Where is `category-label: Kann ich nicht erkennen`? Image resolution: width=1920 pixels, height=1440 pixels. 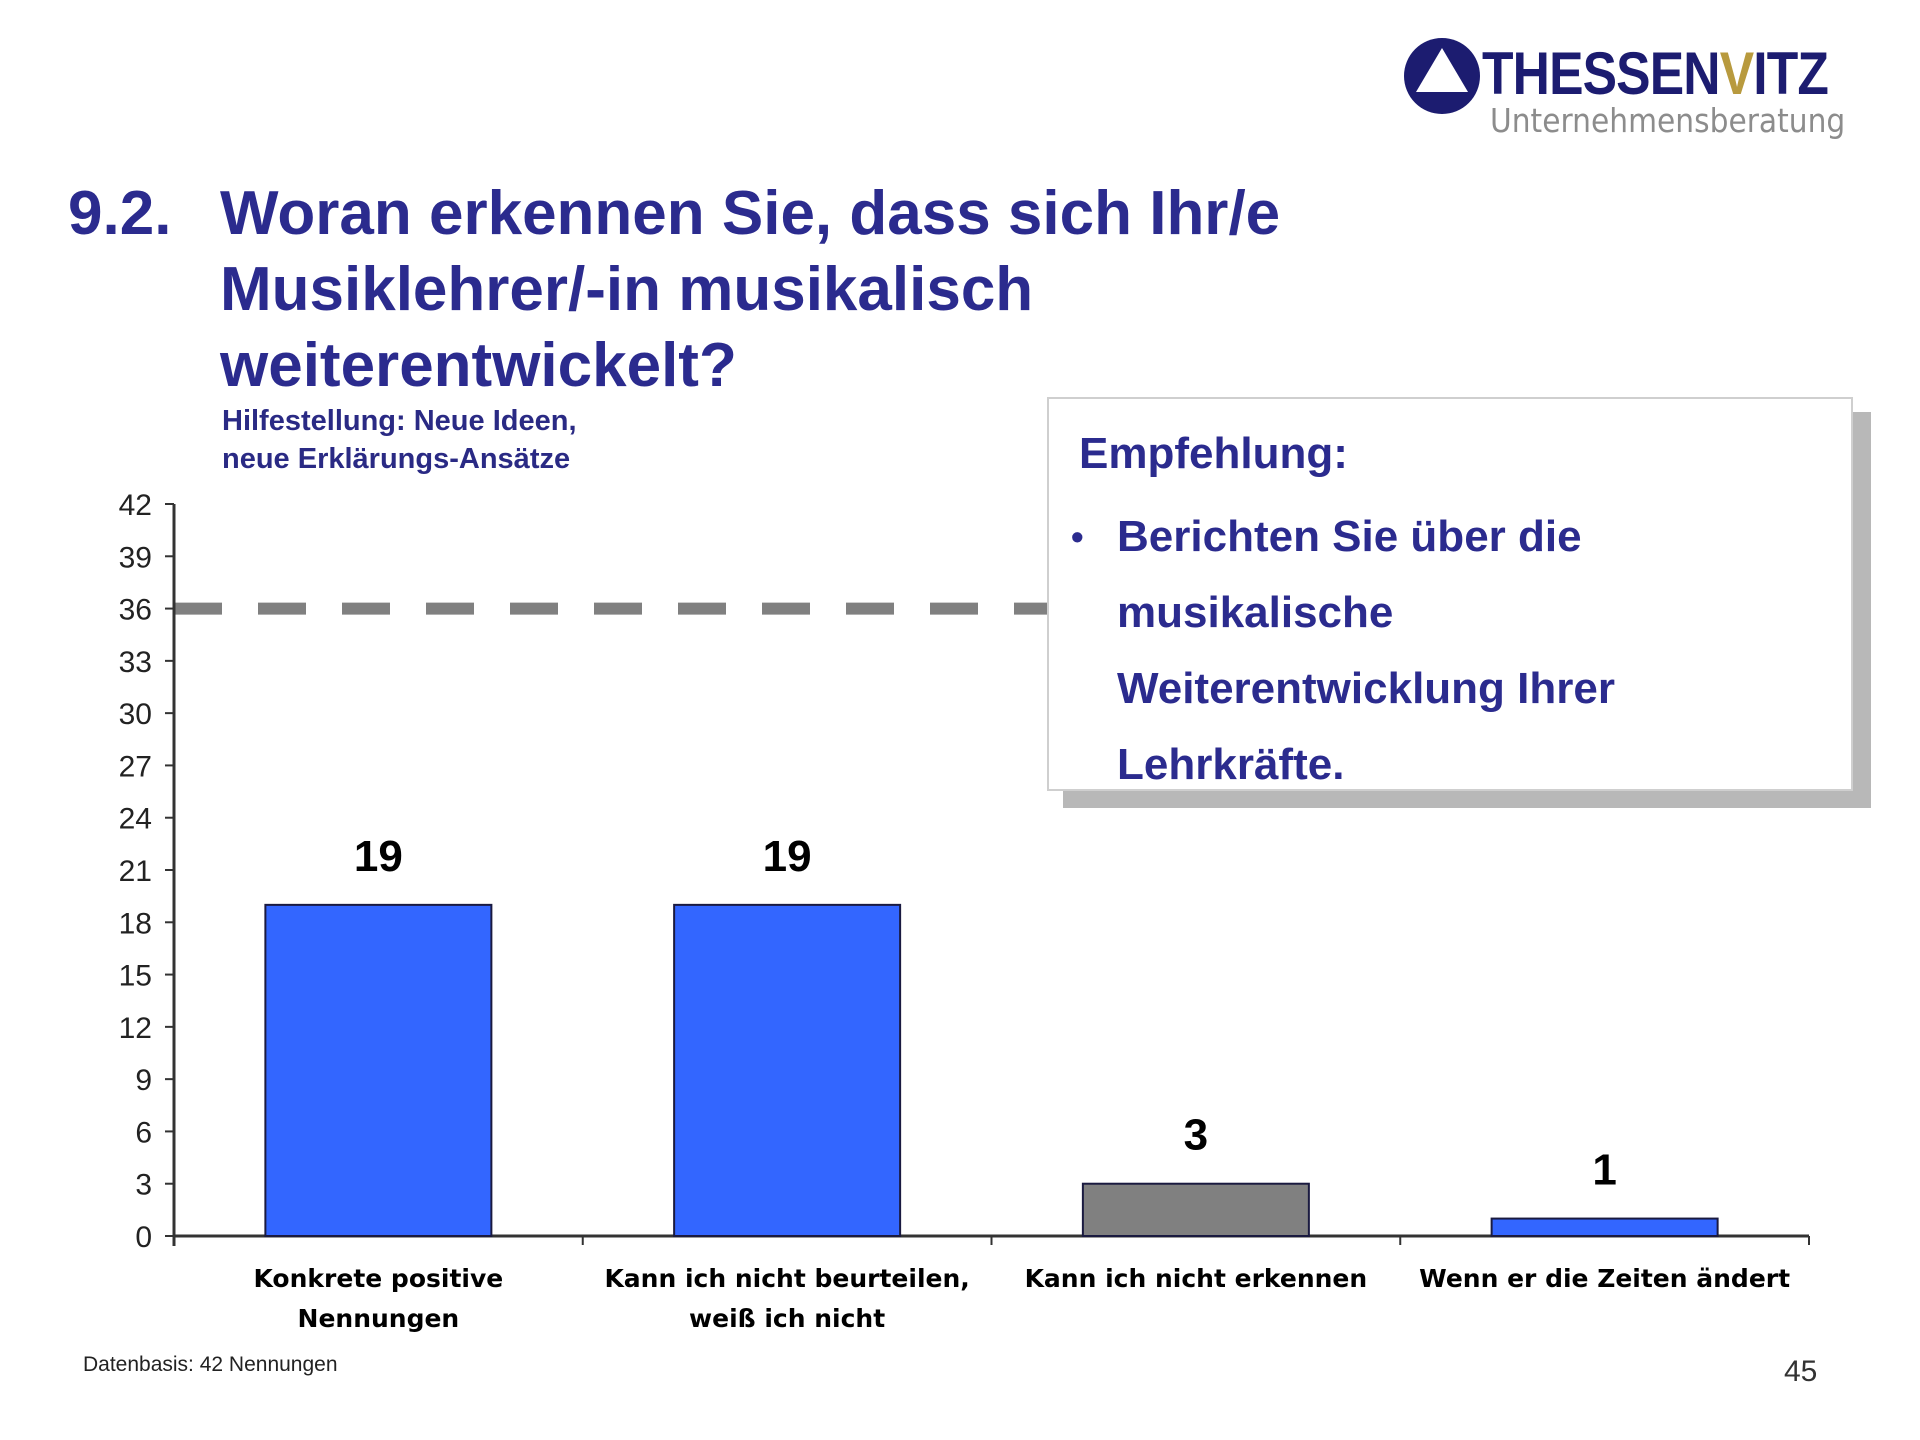
category-label: Kann ich nicht erkennen is located at coordinates (1196, 1278).